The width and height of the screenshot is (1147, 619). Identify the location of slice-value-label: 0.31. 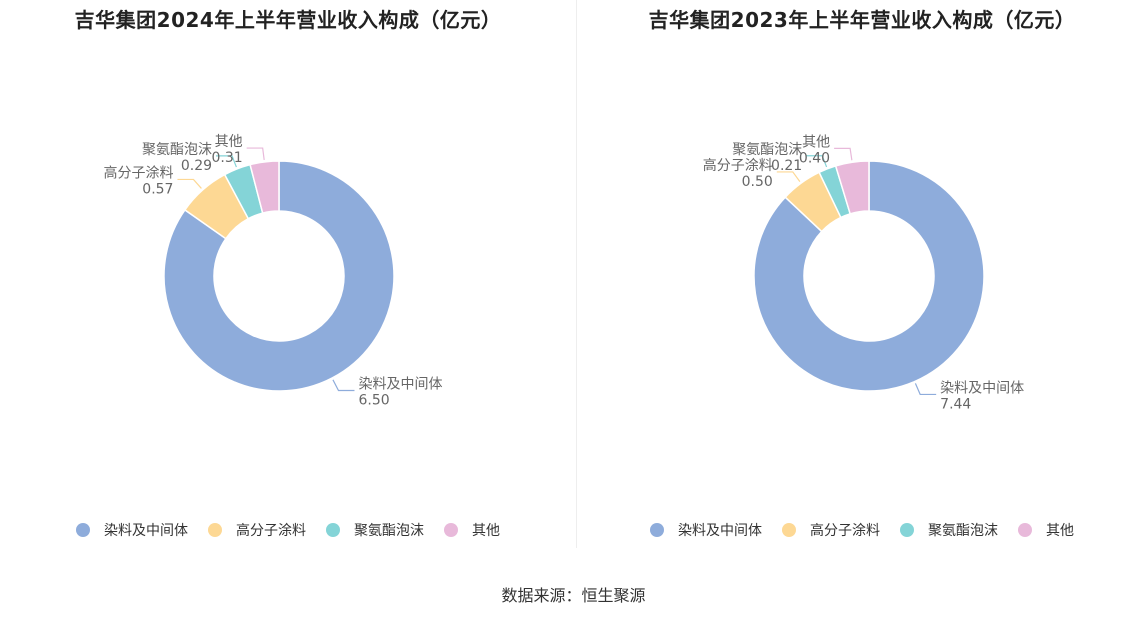
(226, 158).